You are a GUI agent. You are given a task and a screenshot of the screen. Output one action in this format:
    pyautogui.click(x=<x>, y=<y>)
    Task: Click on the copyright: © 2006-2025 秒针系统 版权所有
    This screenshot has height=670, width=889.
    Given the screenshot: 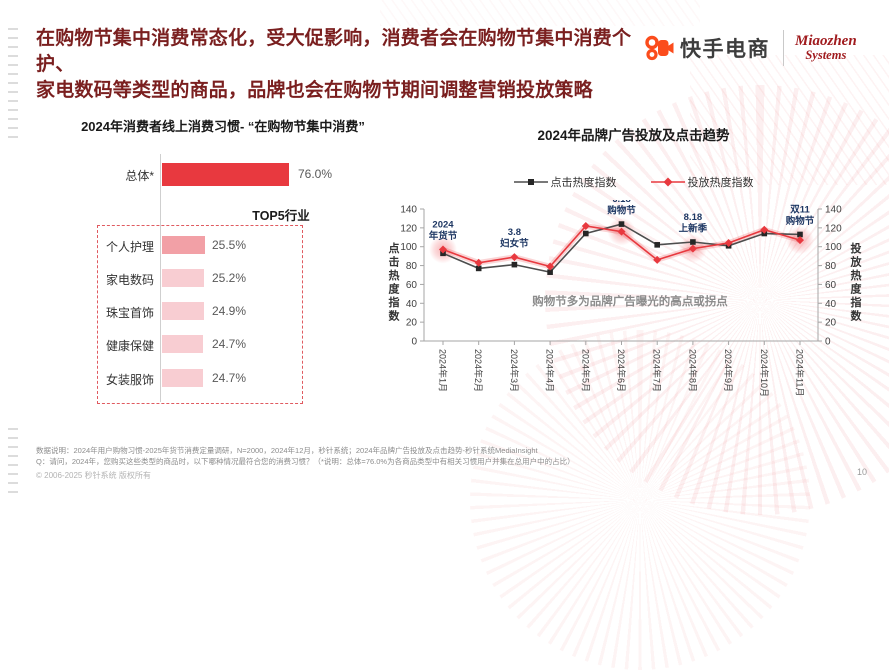 What is the action you would take?
    pyautogui.click(x=93, y=475)
    